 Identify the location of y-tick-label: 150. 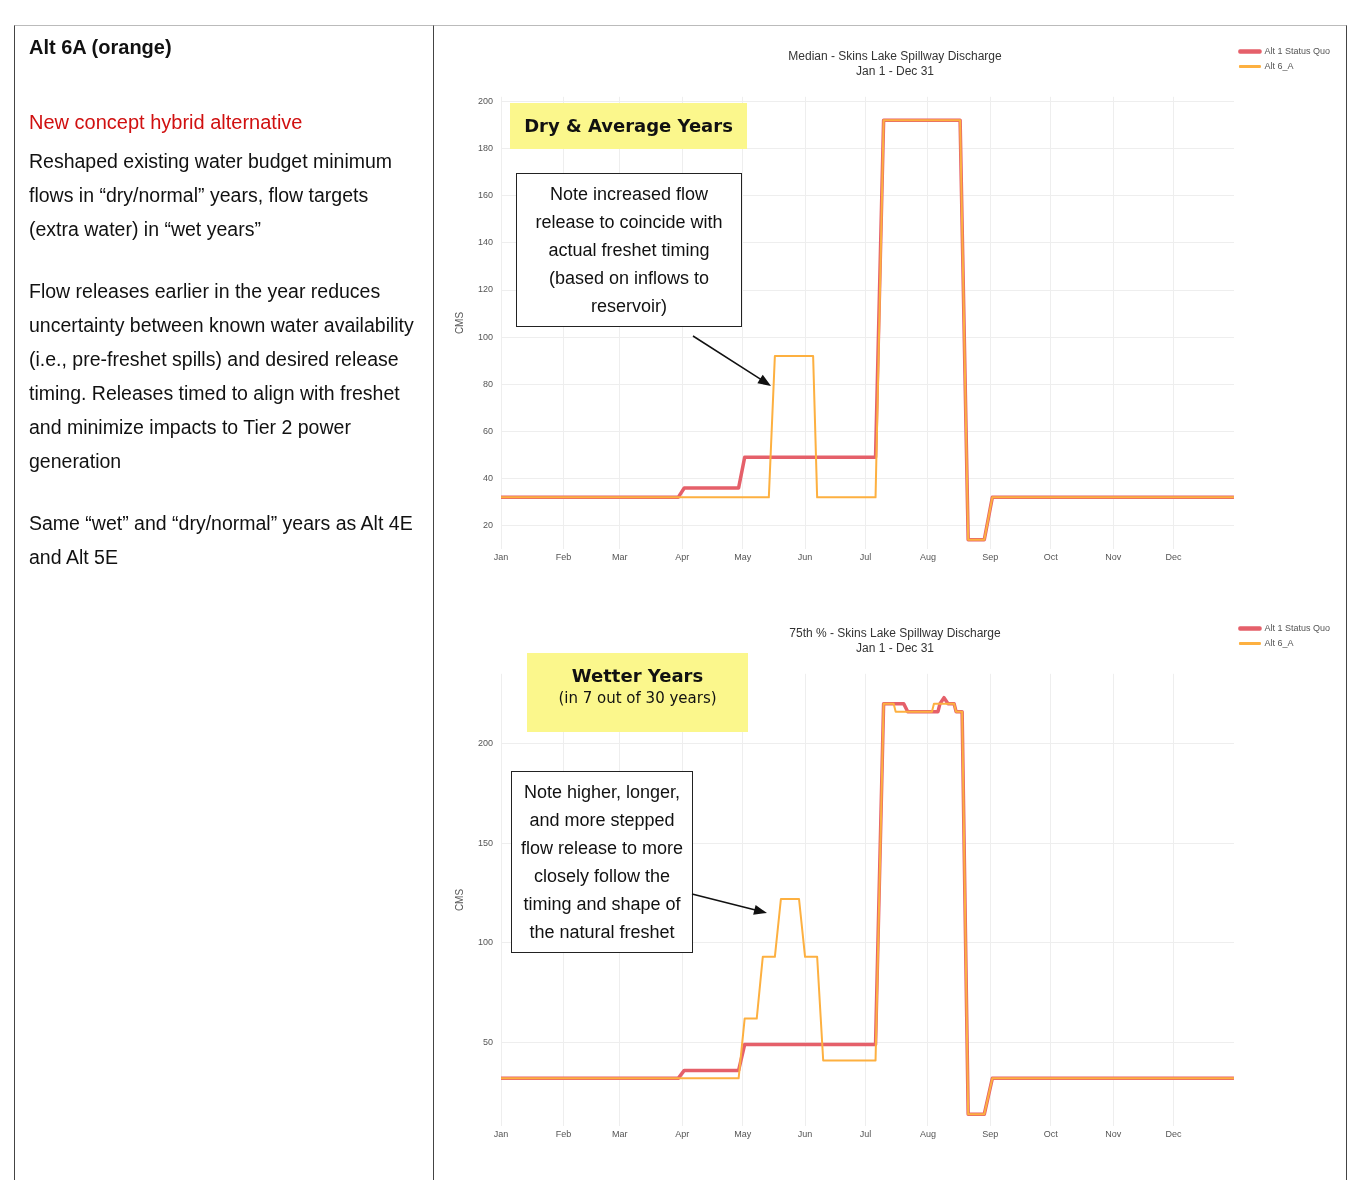
(485, 842).